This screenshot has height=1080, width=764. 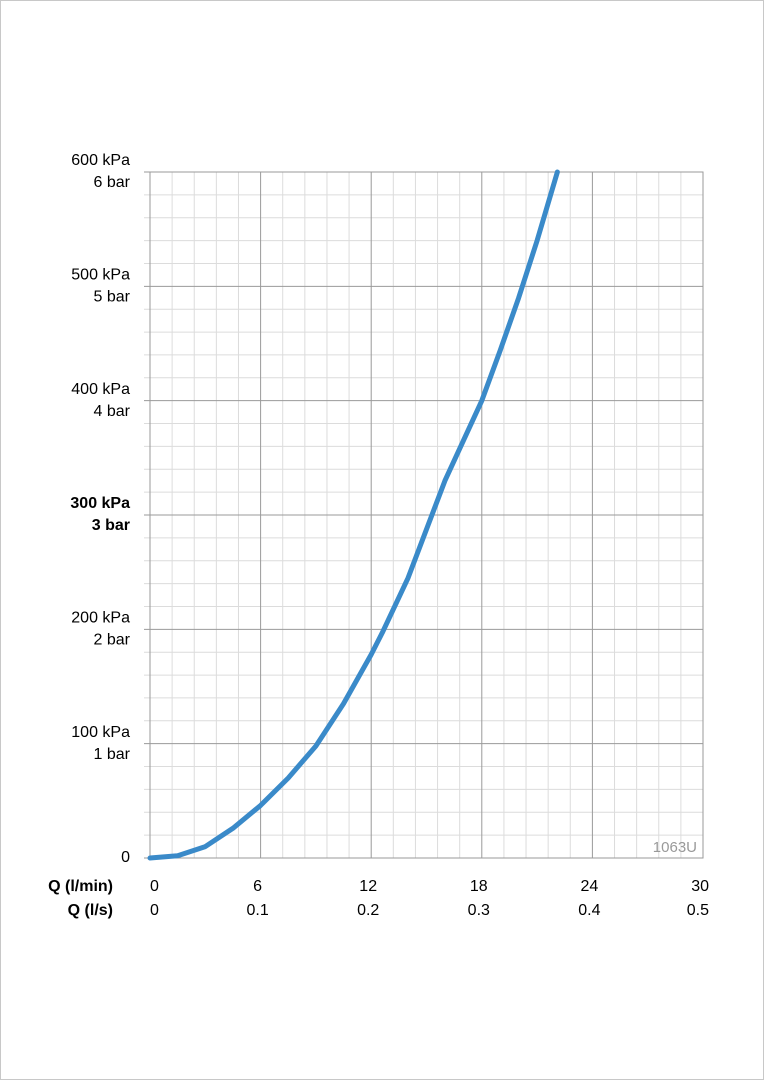 I want to click on y-tick-label: 0, so click(x=125, y=857).